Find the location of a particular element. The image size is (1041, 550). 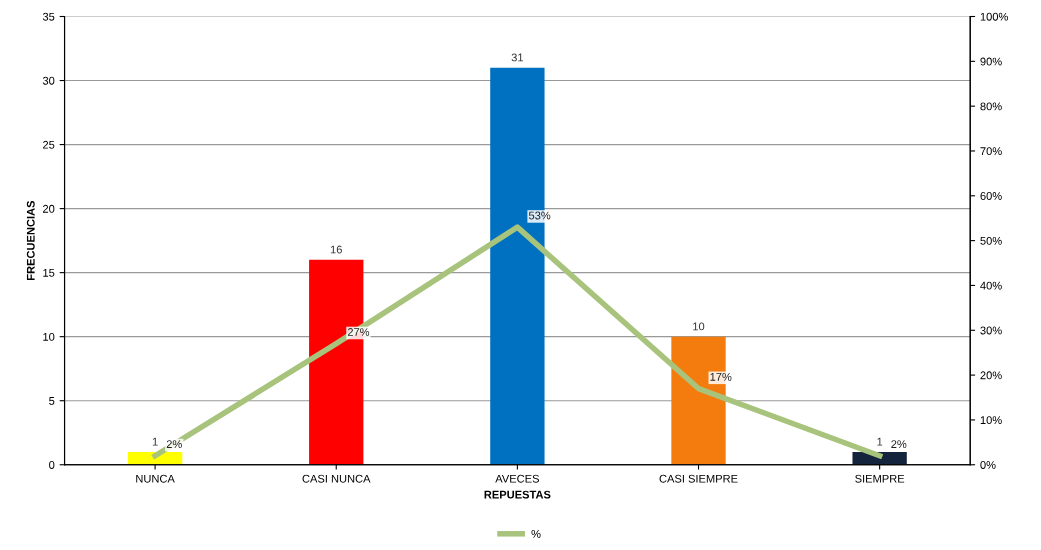

y2-tick-label: 100% is located at coordinates (994, 16).